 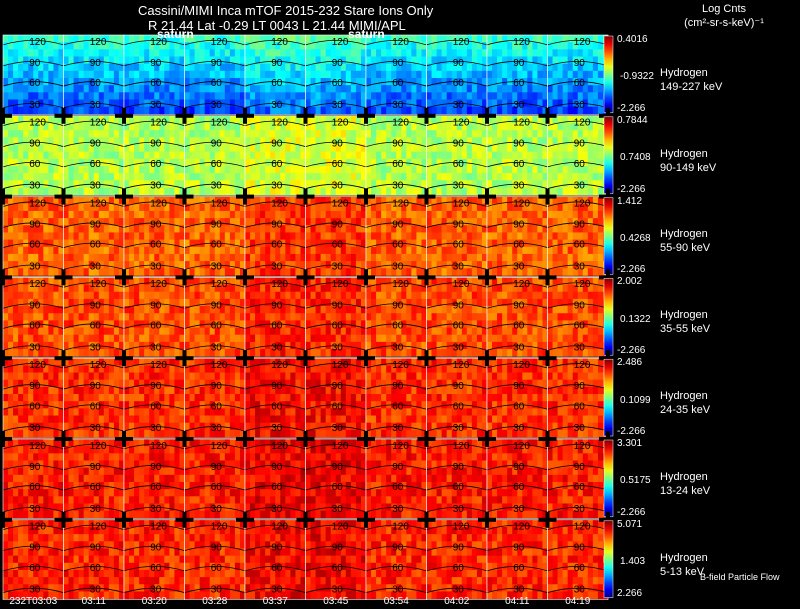 What do you see at coordinates (632, 39) in the screenshot?
I see `colorbar-max: 0.4016` at bounding box center [632, 39].